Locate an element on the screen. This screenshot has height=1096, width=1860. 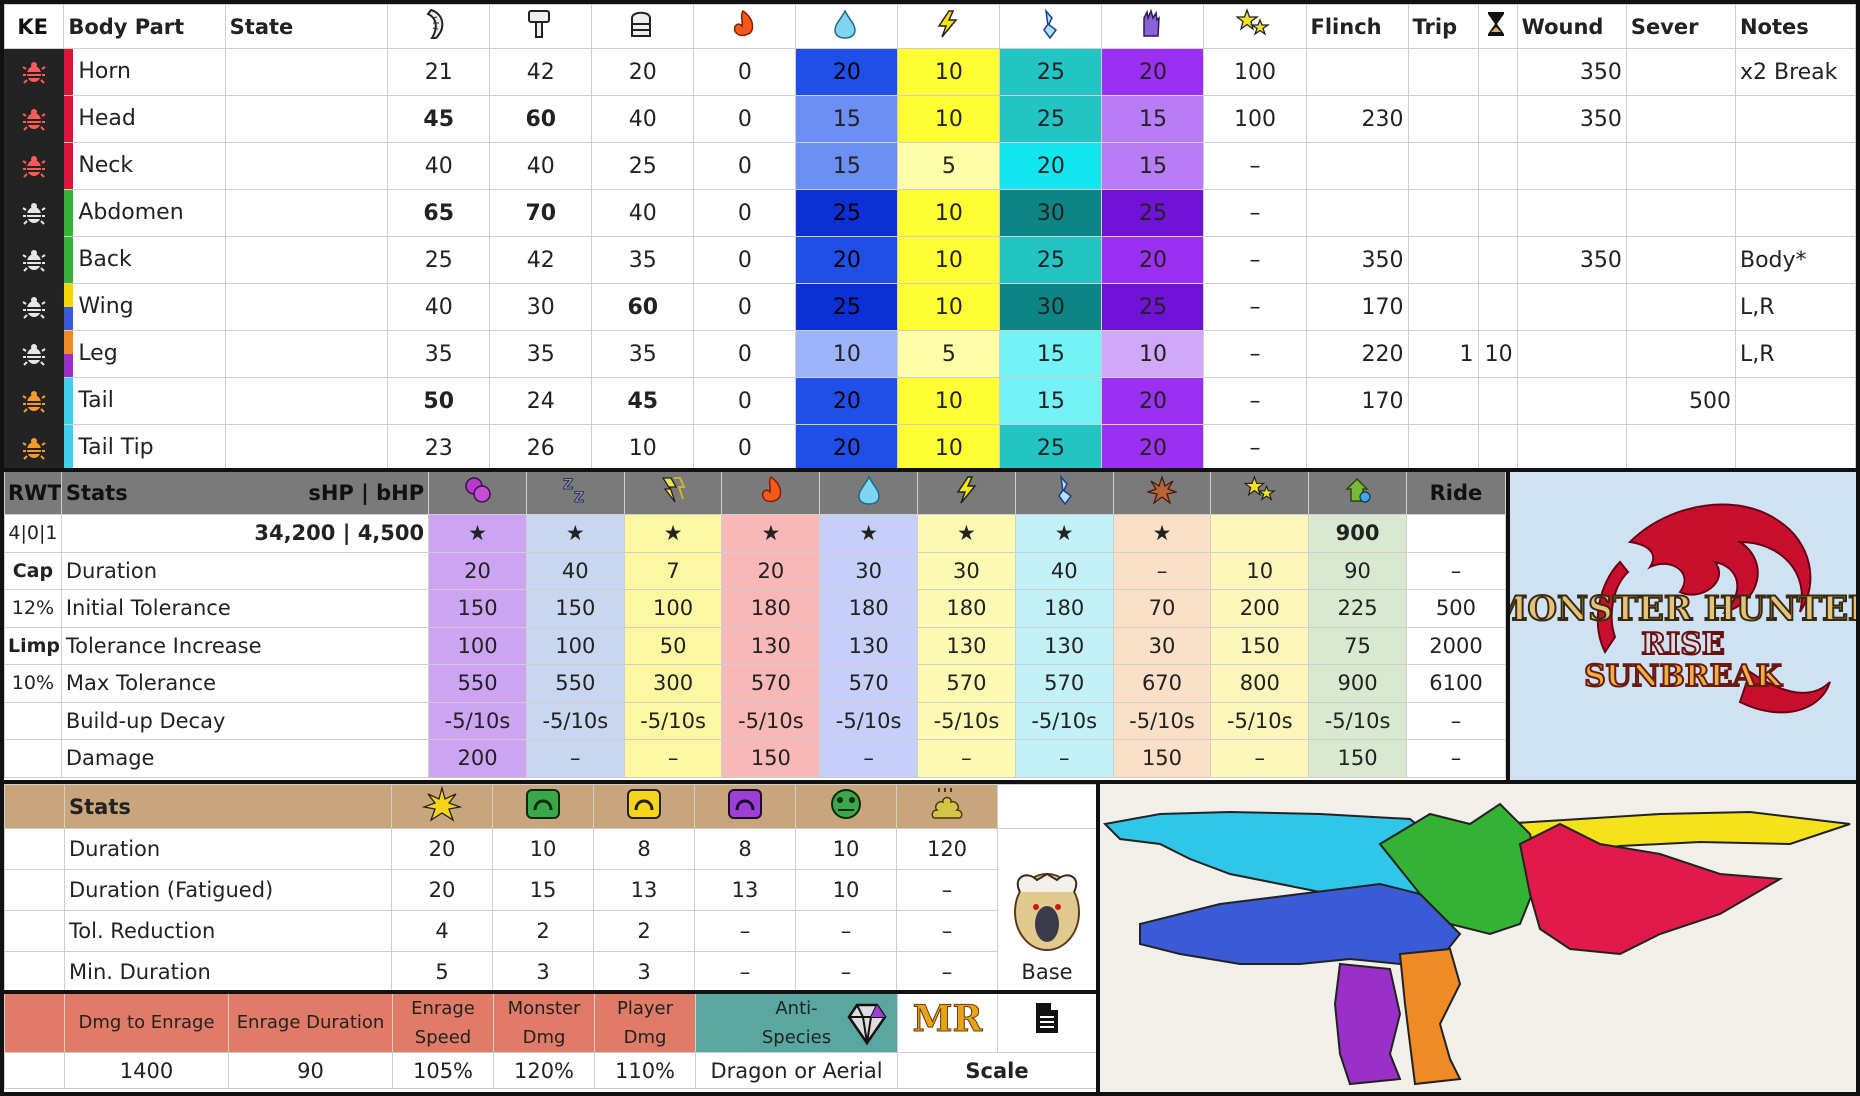
stun-value: 100 is located at coordinates (1255, 72).